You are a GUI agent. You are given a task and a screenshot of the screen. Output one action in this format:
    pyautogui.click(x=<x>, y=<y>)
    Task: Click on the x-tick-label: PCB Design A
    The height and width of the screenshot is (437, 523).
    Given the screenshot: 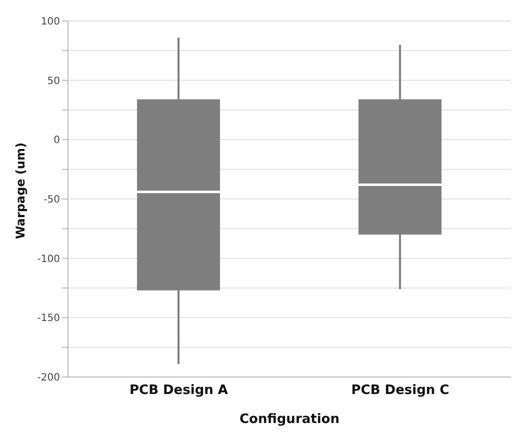 What is the action you would take?
    pyautogui.click(x=179, y=390)
    